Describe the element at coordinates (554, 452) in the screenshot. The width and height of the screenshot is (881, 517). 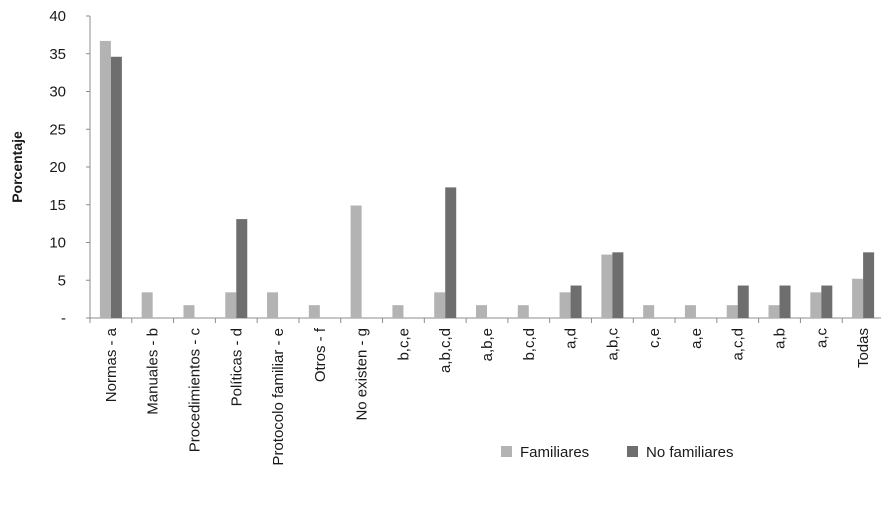
I see `legend-label-familiares: Familiares` at that location.